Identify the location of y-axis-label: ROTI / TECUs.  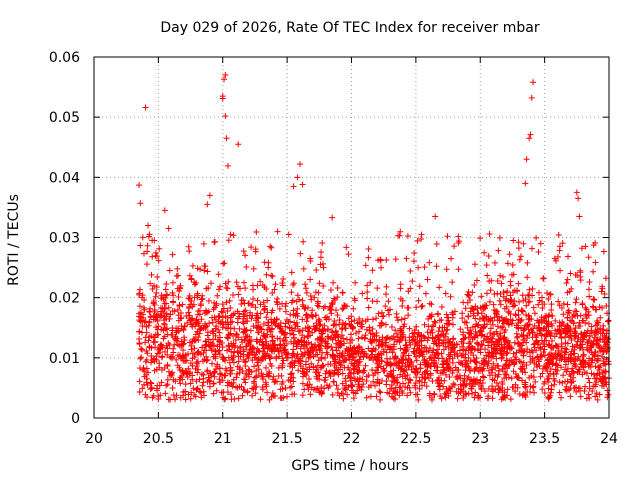
(14, 240).